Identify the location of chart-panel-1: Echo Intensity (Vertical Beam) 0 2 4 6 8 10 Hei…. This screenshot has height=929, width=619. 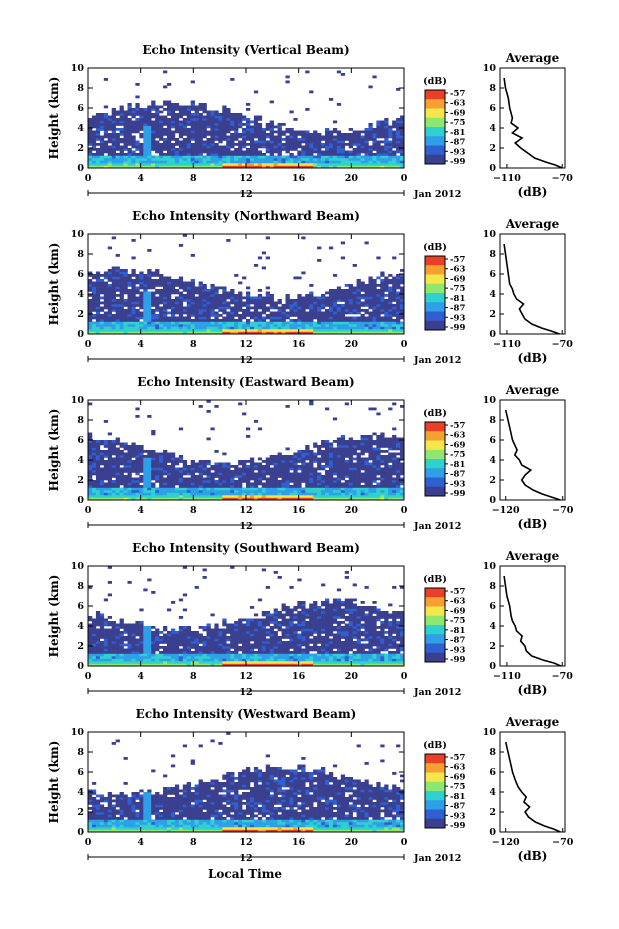
(310, 121).